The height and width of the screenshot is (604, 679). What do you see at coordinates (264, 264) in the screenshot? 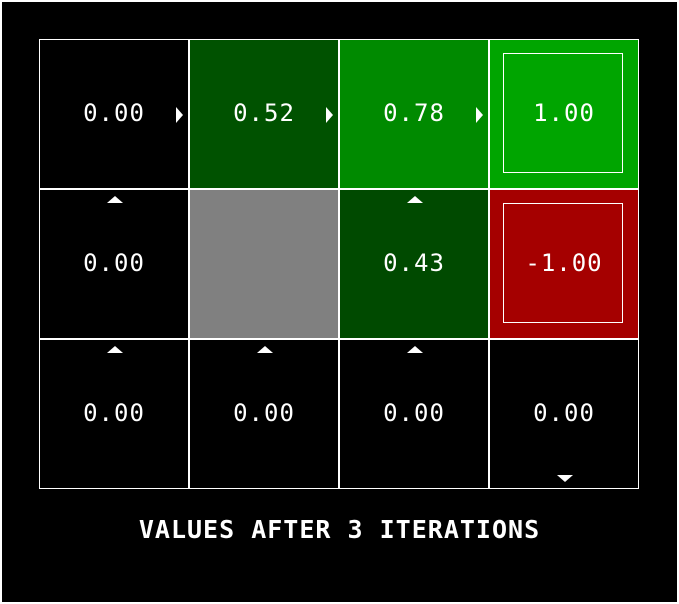
I see `wall-cell` at bounding box center [264, 264].